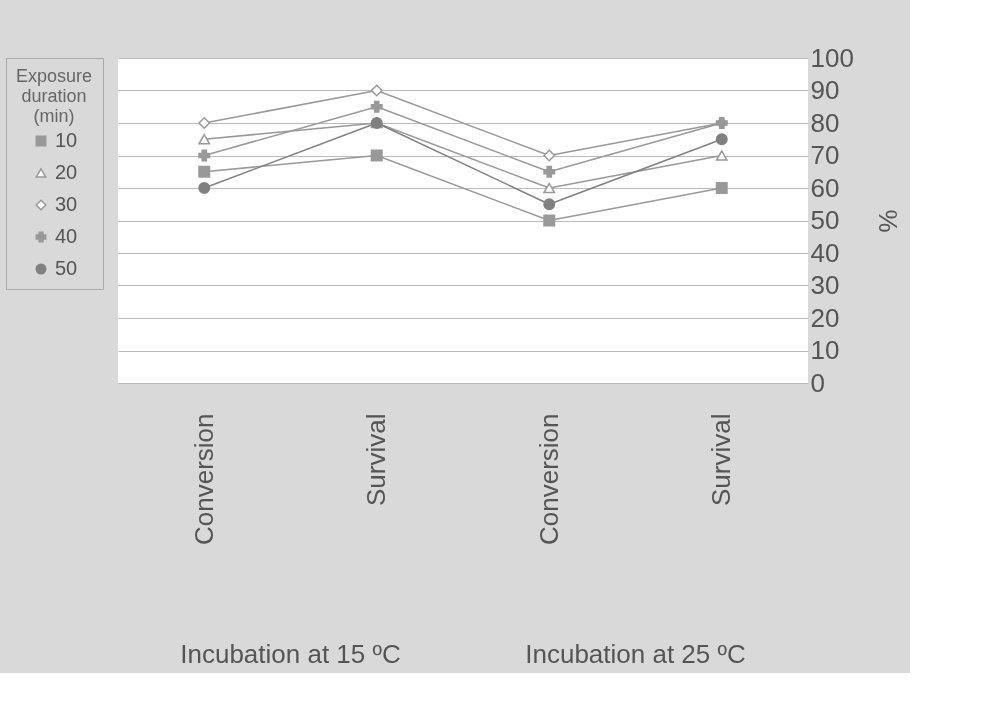 The height and width of the screenshot is (704, 1008). I want to click on y-tick-label: 60, so click(825, 187).